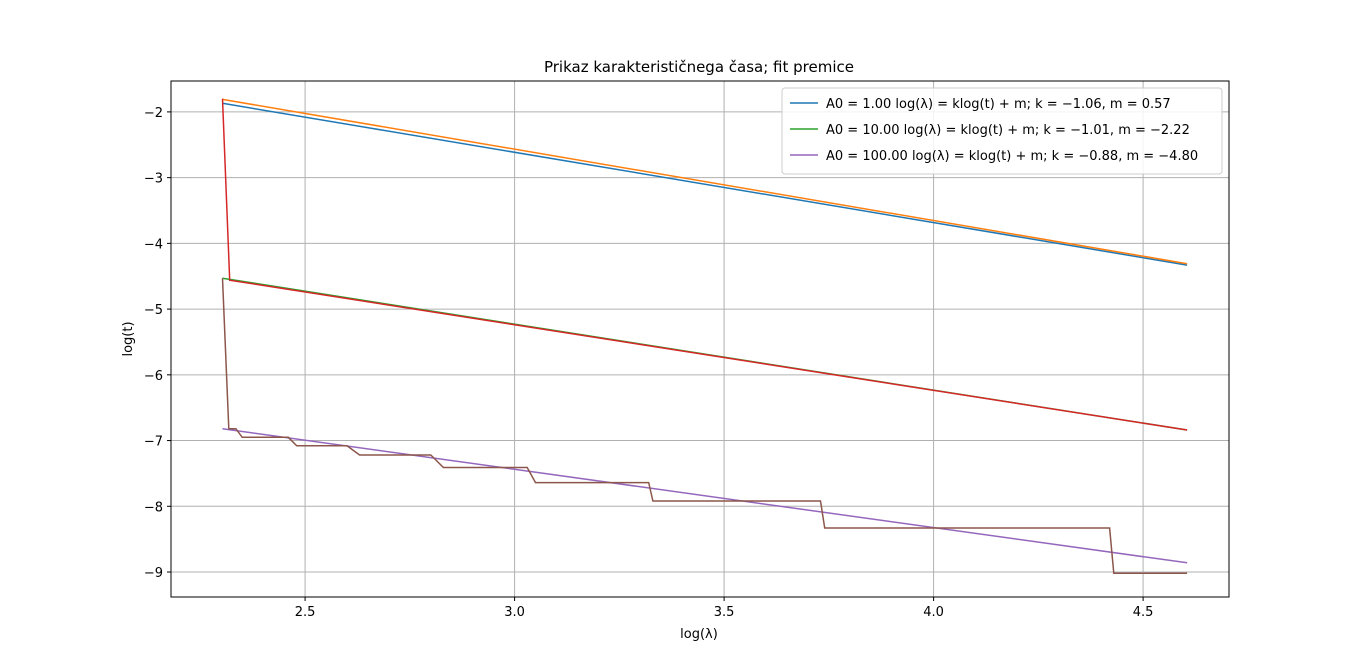  Describe the element at coordinates (514, 612) in the screenshot. I see `x-tick-label: 3.0` at that location.